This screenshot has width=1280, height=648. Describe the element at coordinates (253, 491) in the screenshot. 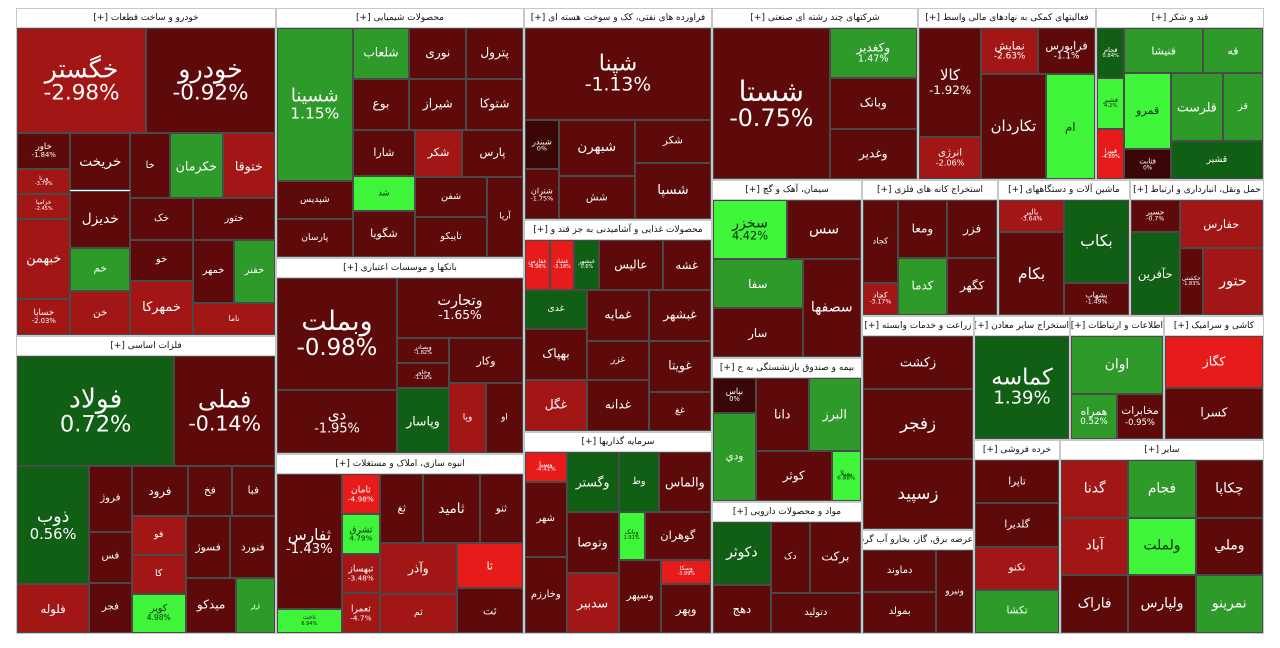

I see `stock-tile: فبا` at that location.